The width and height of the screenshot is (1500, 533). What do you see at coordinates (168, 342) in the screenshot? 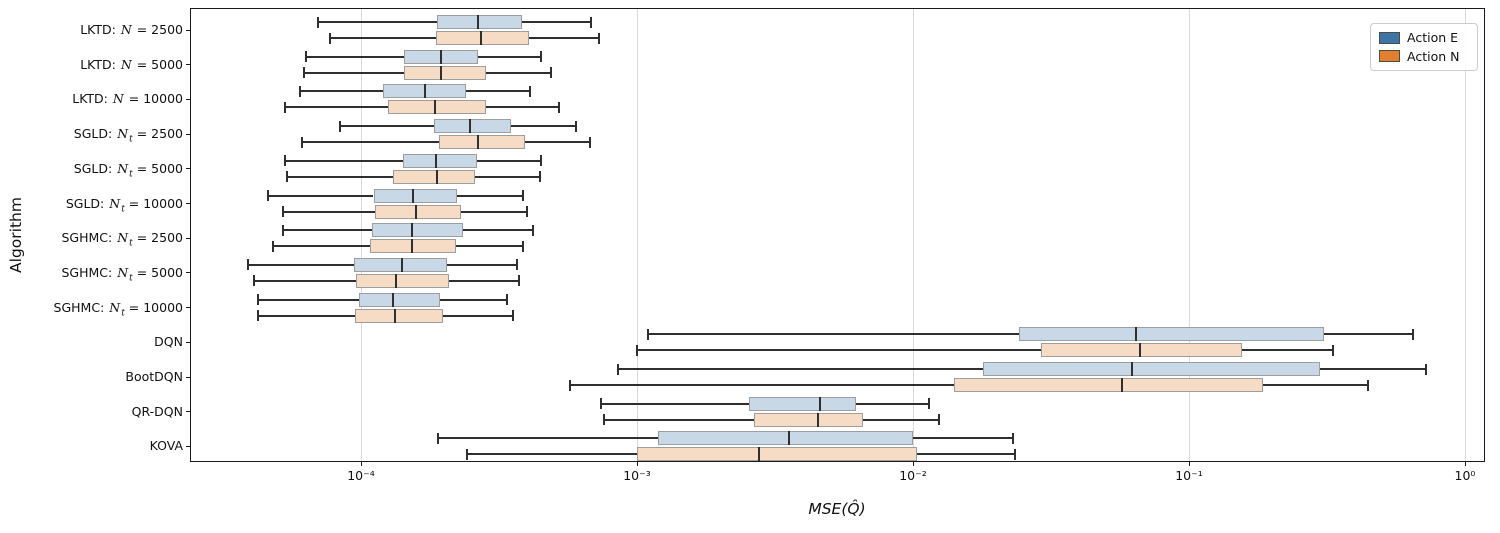
I see `y-tick-label: DQN` at bounding box center [168, 342].